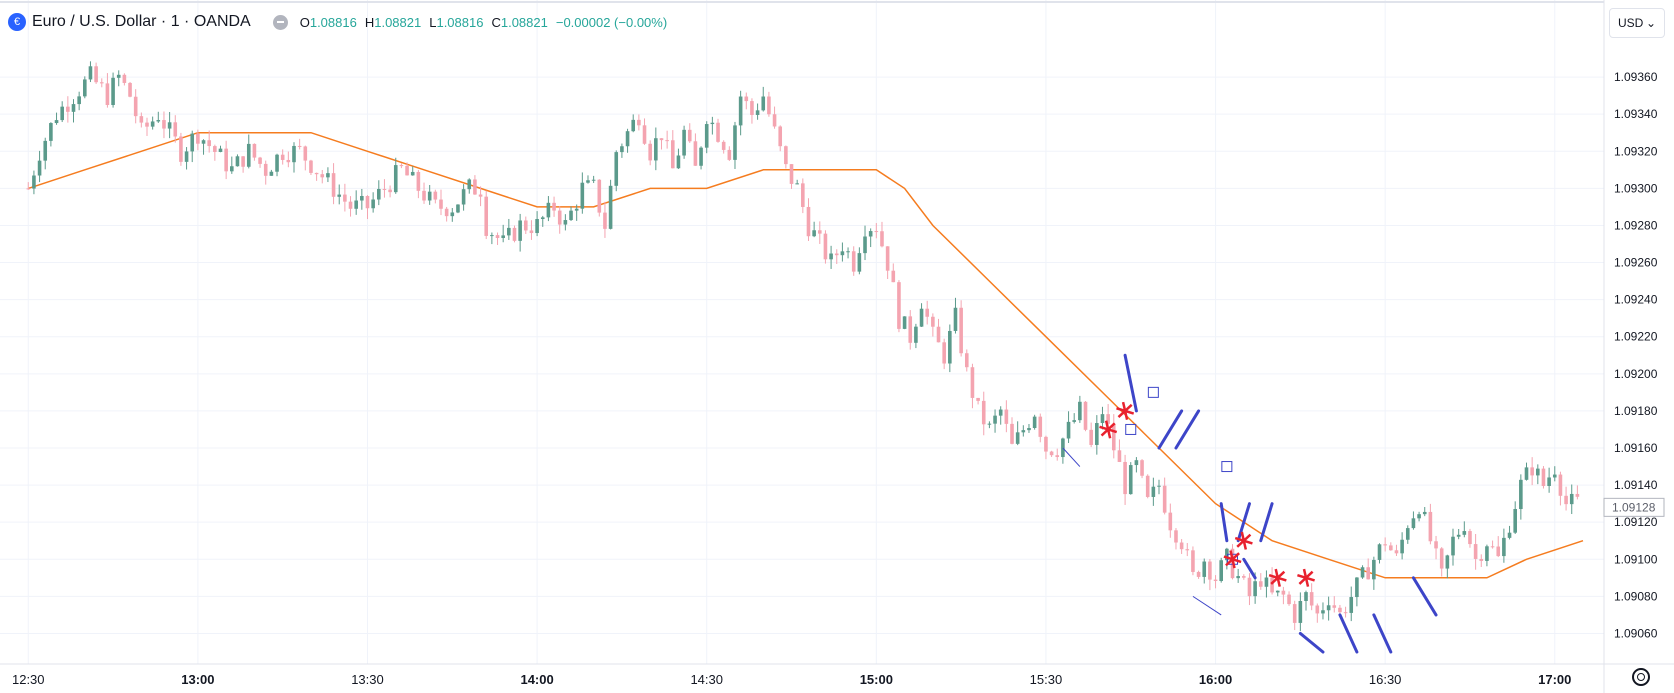 This screenshot has height=693, width=1674. Describe the element at coordinates (1554, 679) in the screenshot. I see `time-tick-label: 17:00` at that location.